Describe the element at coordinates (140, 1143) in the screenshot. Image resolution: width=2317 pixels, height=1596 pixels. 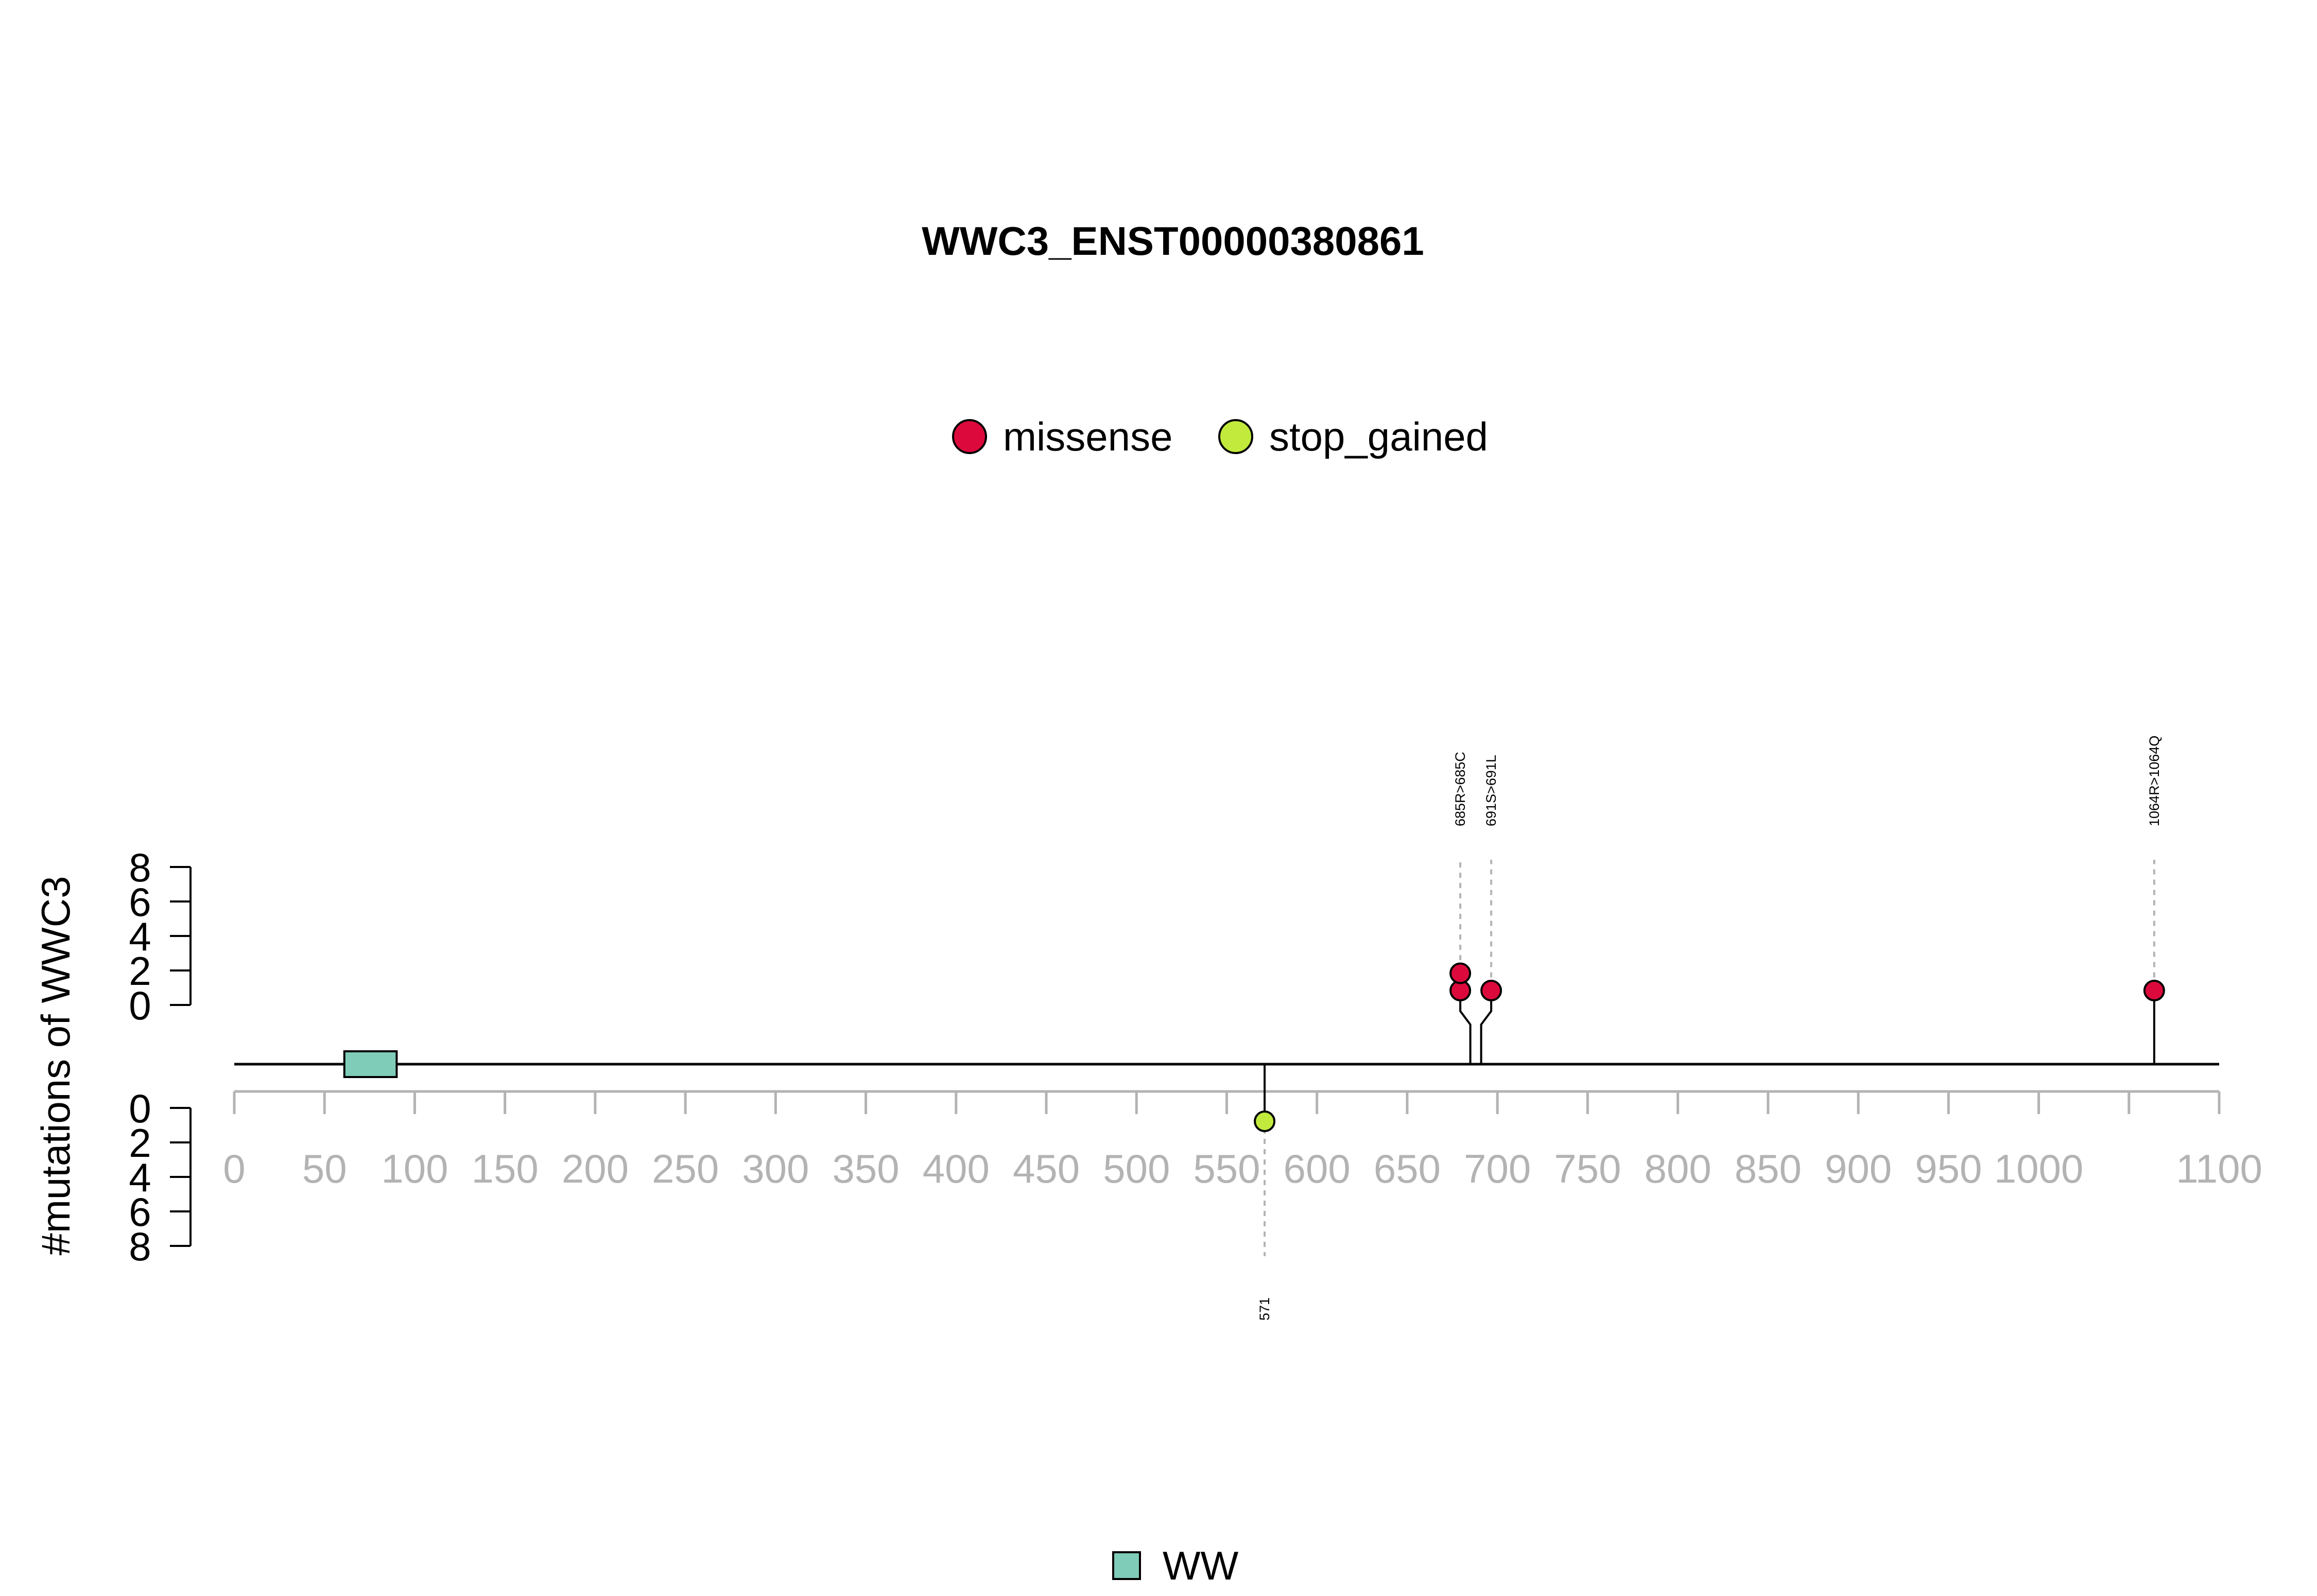
I see `y-tick-bottom-label: 2` at that location.